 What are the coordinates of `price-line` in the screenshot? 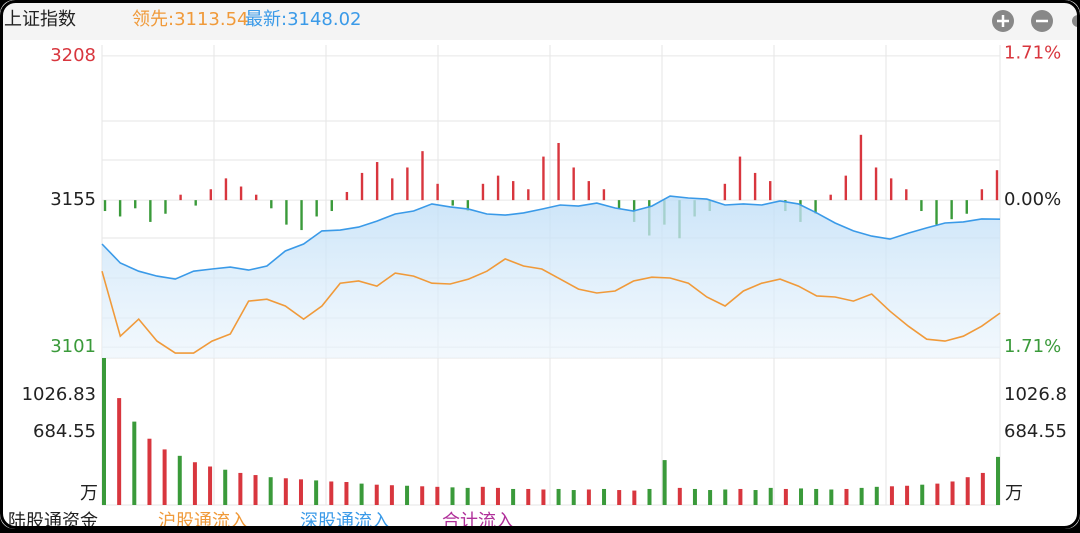 It's located at (551, 237).